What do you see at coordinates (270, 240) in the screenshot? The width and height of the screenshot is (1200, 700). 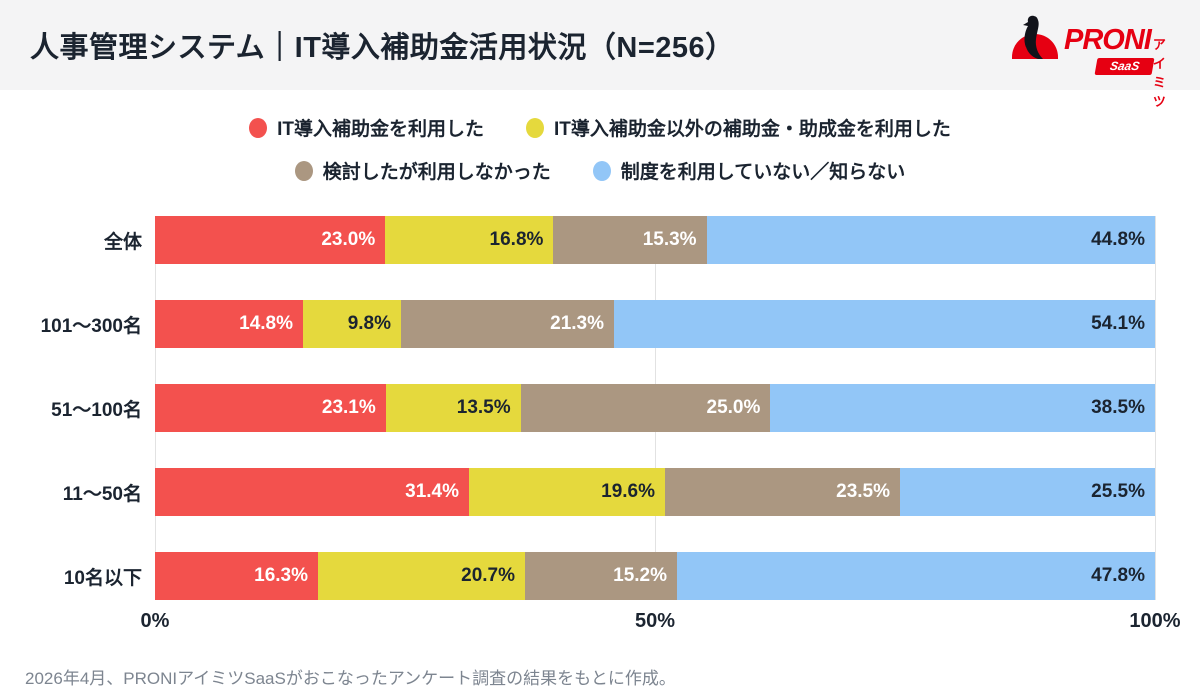 I see `bar-segment: 23.0%` at bounding box center [270, 240].